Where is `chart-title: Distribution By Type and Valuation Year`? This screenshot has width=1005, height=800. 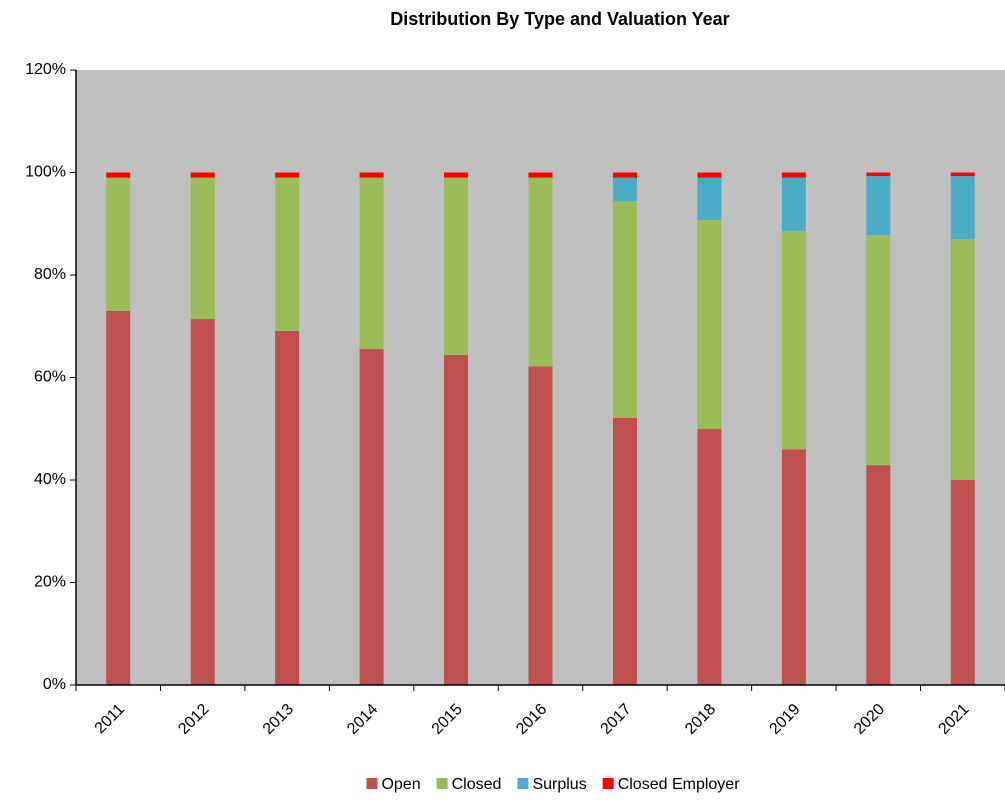 chart-title: Distribution By Type and Valuation Year is located at coordinates (559, 19).